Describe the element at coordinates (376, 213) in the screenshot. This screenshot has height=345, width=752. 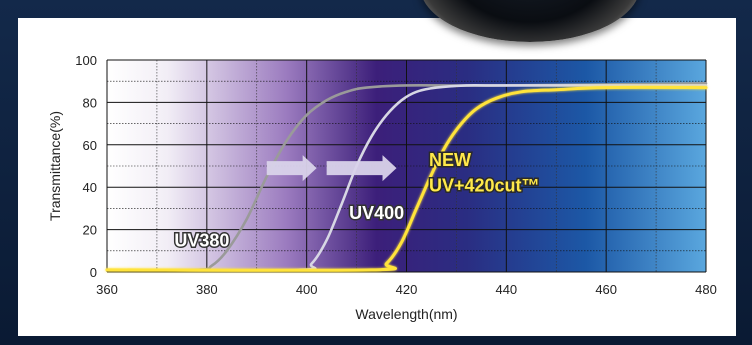
I see `uv400-label: UV400` at that location.